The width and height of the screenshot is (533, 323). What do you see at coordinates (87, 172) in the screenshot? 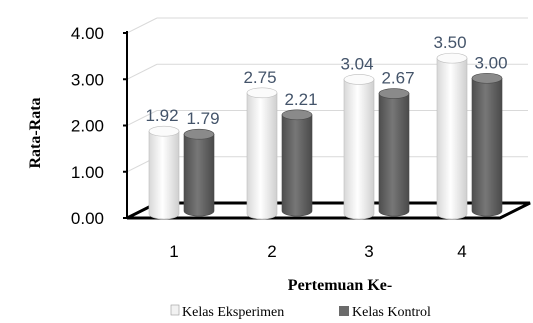
I see `y-tick-label: 1.00` at bounding box center [87, 172].